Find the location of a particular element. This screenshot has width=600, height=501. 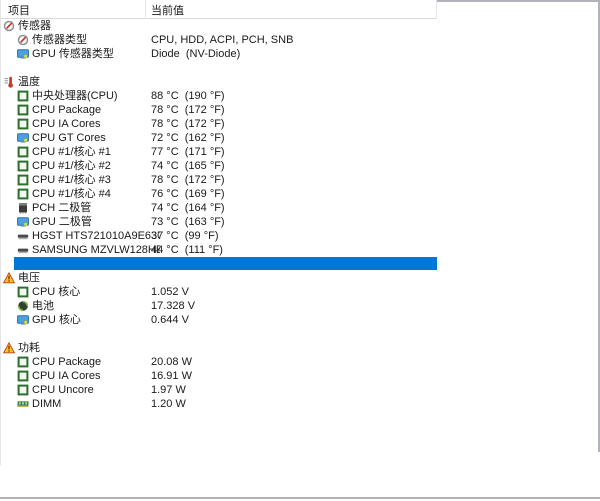

sensor-row: CPU GT Cores 72 °C (162 °F) is located at coordinates (300, 138).